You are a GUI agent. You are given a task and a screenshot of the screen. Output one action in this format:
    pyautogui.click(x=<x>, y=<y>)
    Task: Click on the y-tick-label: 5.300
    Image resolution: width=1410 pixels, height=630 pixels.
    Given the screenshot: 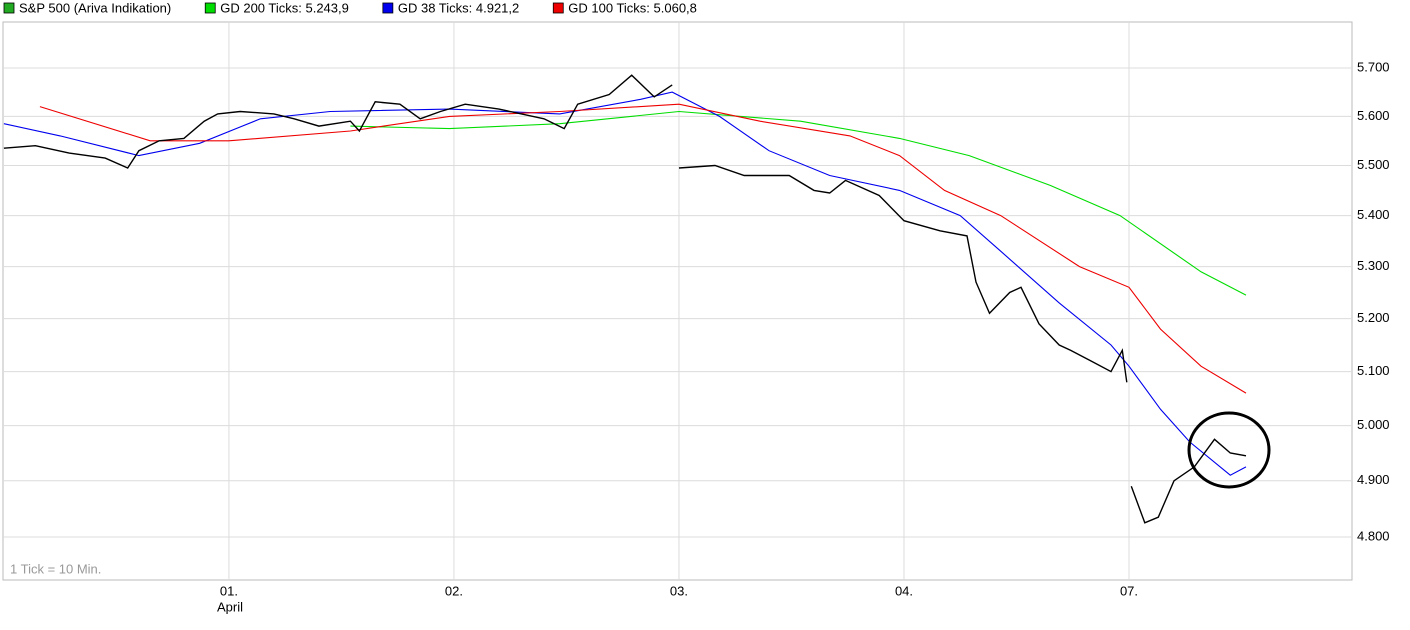 What is the action you would take?
    pyautogui.click(x=1373, y=265)
    